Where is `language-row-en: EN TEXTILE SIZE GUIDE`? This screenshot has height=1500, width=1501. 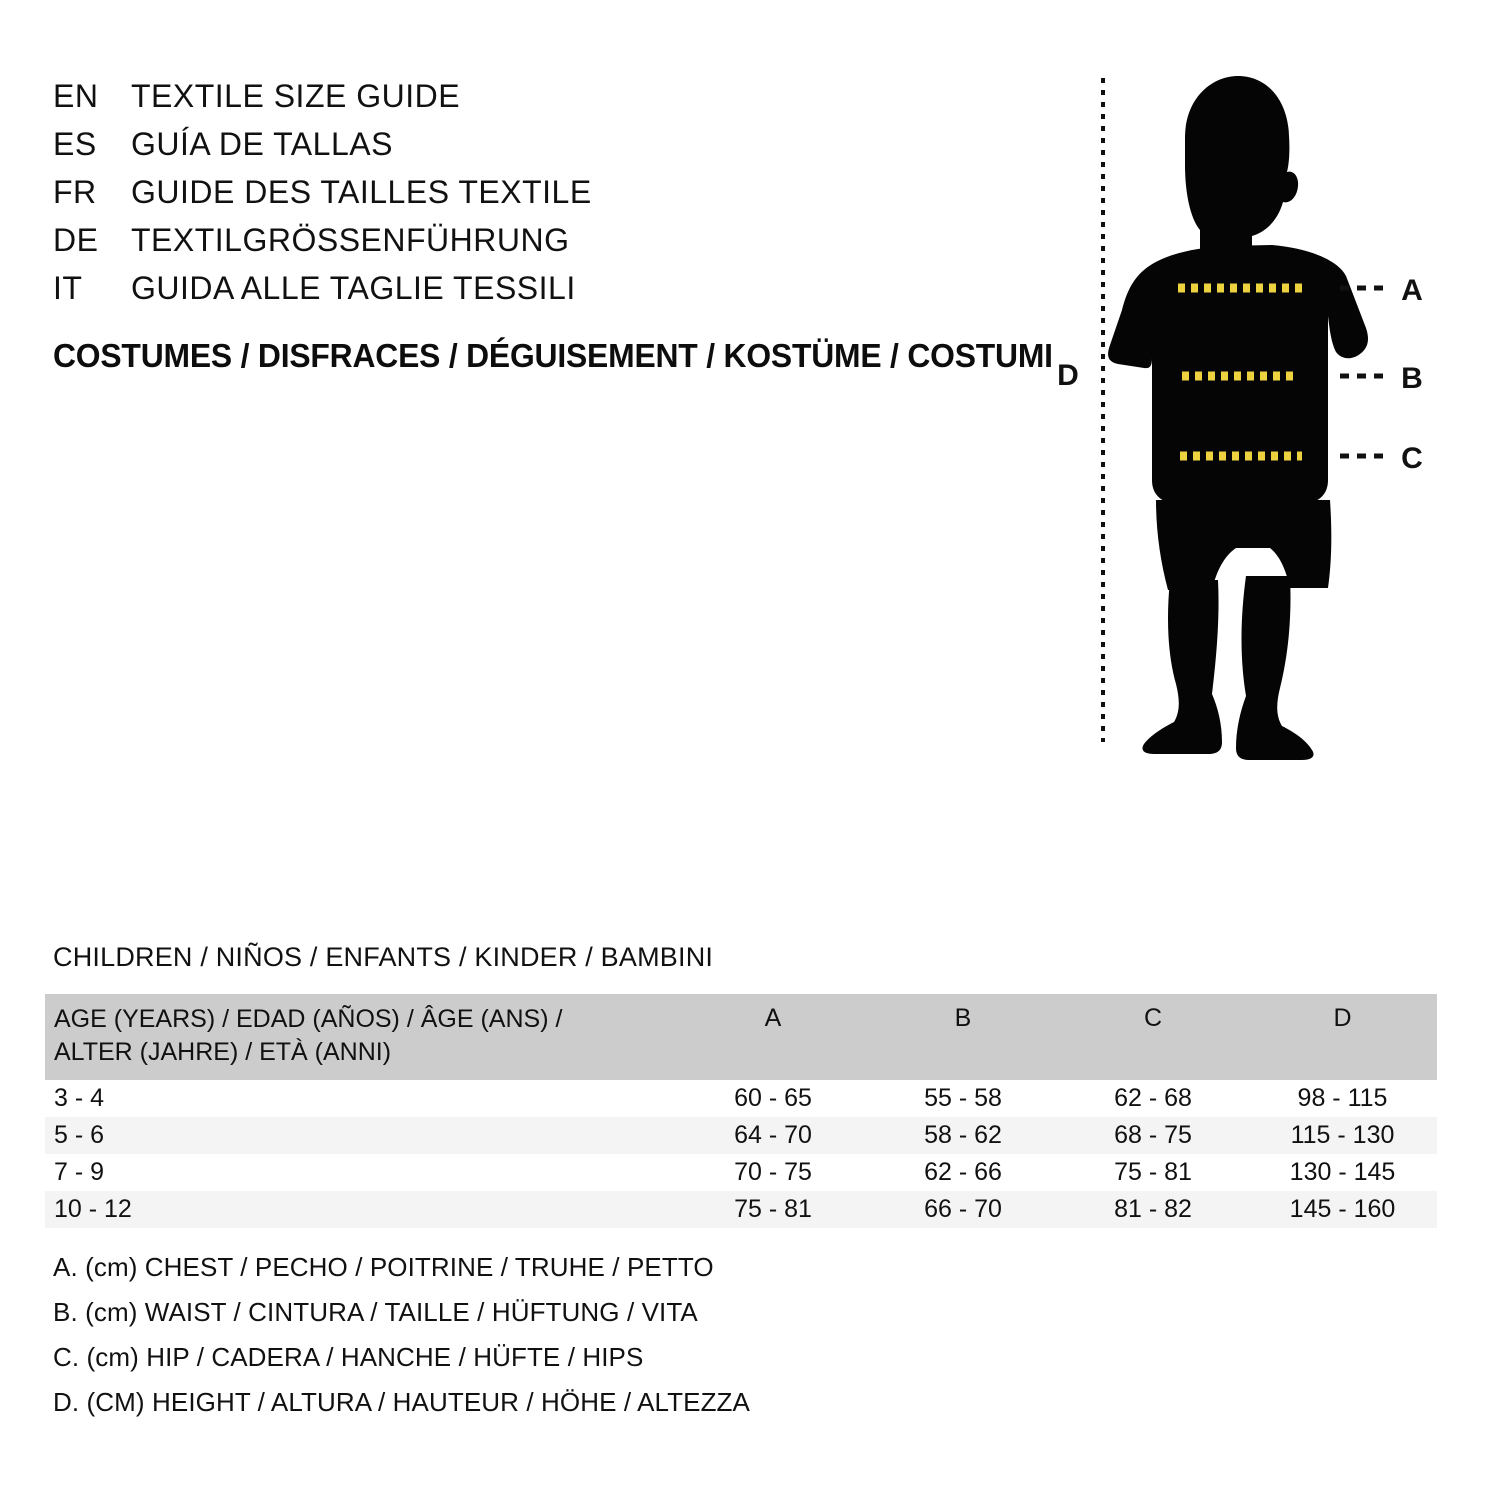
language-row-en: EN TEXTILE SIZE GUIDE is located at coordinates (533, 102).